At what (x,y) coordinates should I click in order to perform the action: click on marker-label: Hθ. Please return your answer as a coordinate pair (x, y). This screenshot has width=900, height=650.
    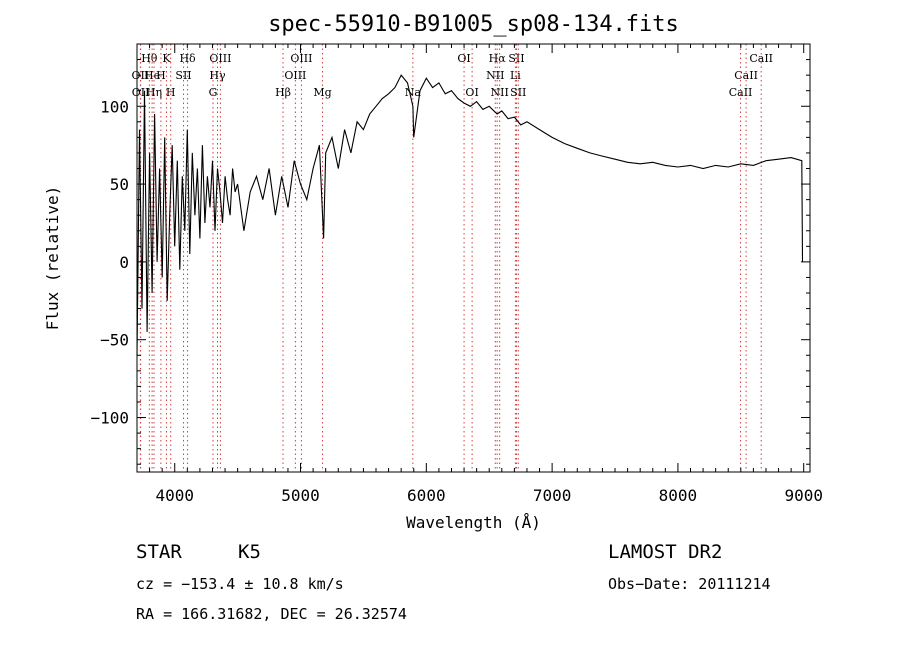
    Looking at the image, I should click on (149, 58).